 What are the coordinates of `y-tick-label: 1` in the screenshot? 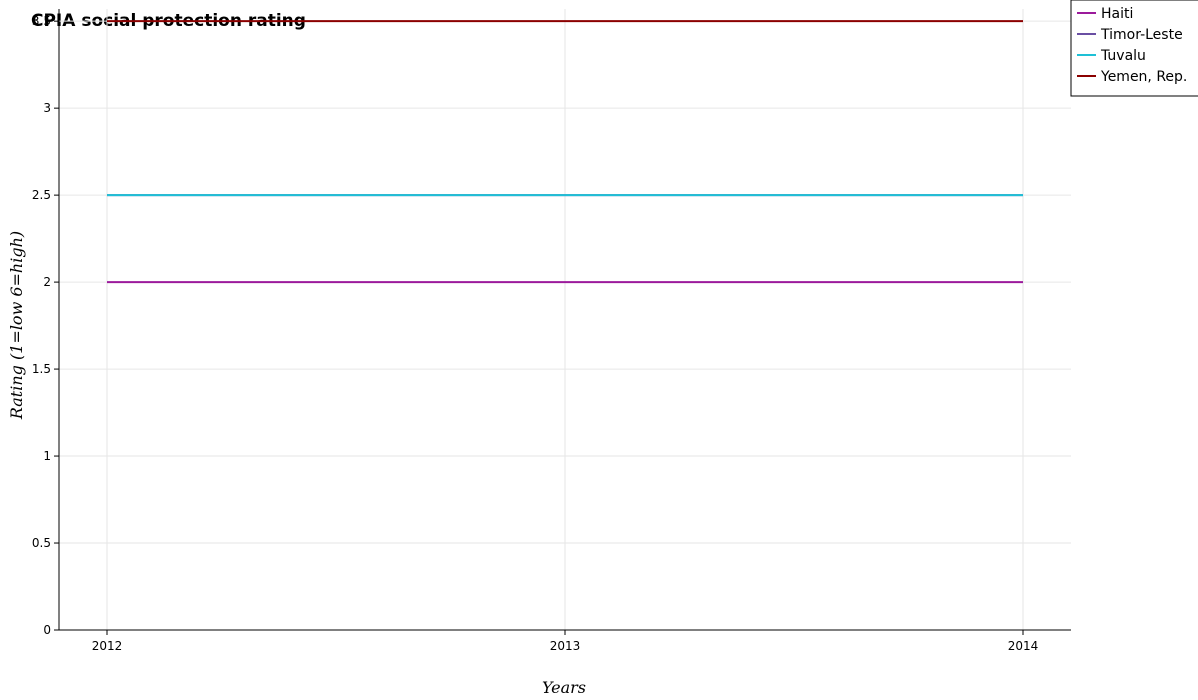 It's located at (47, 456).